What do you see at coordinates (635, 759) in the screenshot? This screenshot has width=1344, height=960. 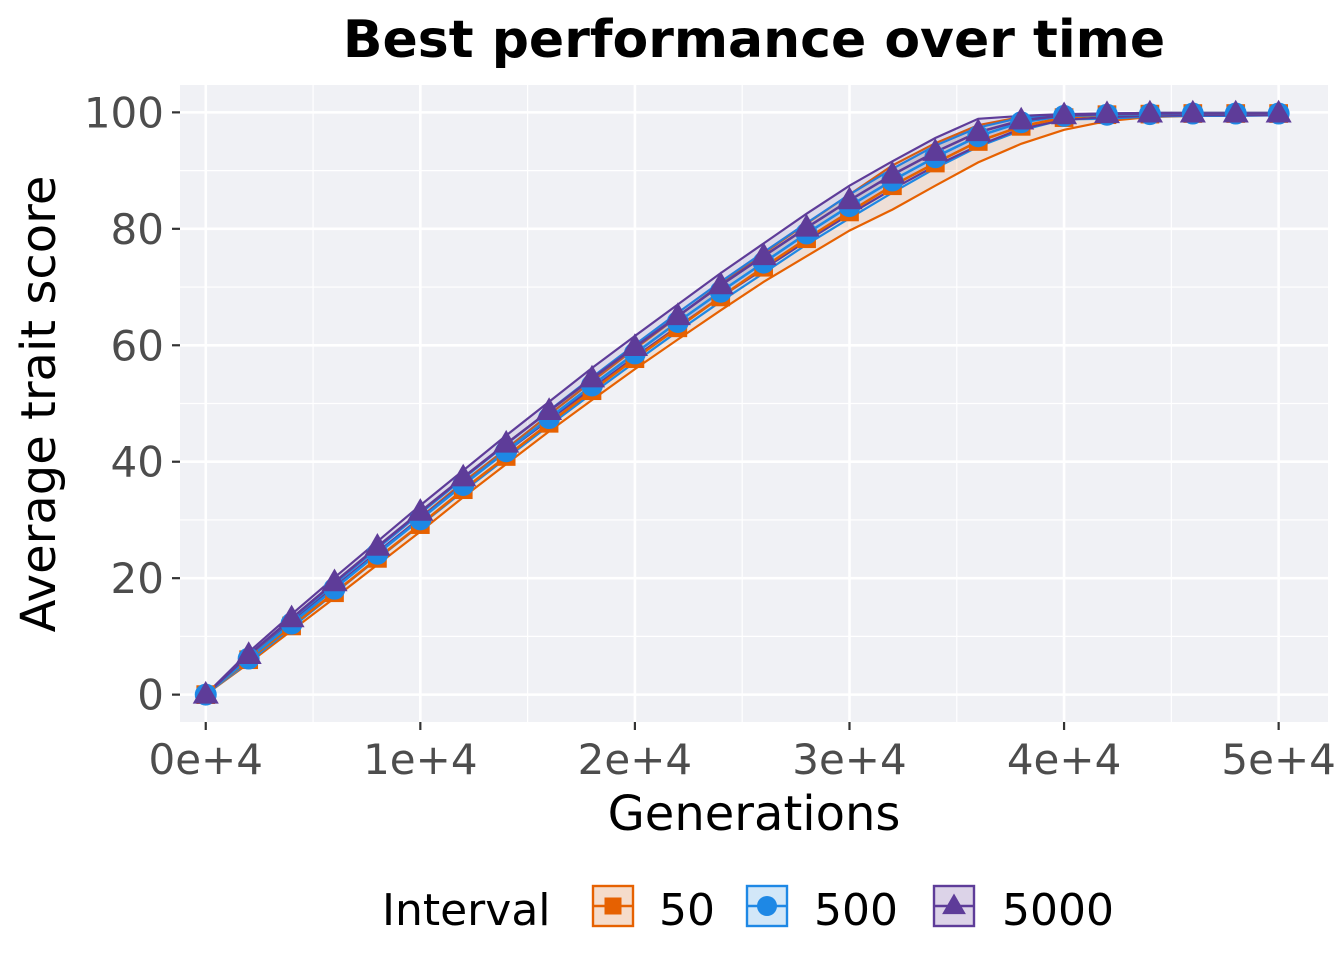 I see `x-tick-label: 2e+4` at bounding box center [635, 759].